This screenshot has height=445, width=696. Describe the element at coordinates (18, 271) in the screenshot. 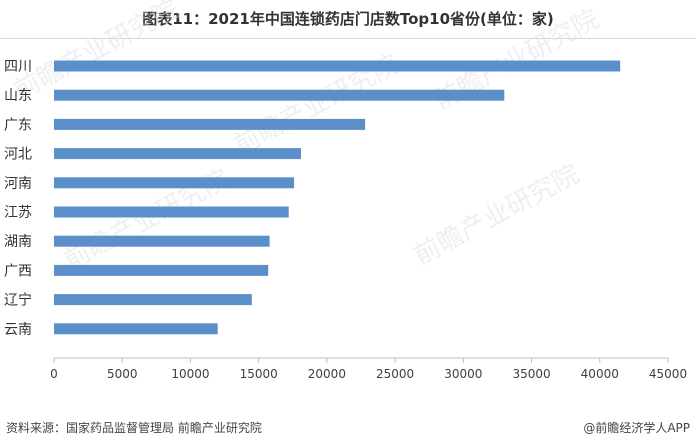

I see `category-label: 广西` at that location.